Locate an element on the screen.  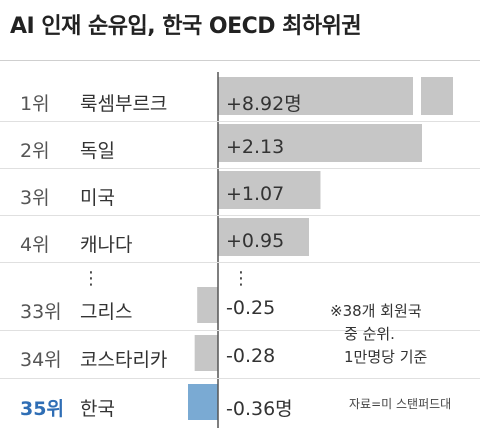
footnote-line: 1만명당 기준 is located at coordinates (386, 357).